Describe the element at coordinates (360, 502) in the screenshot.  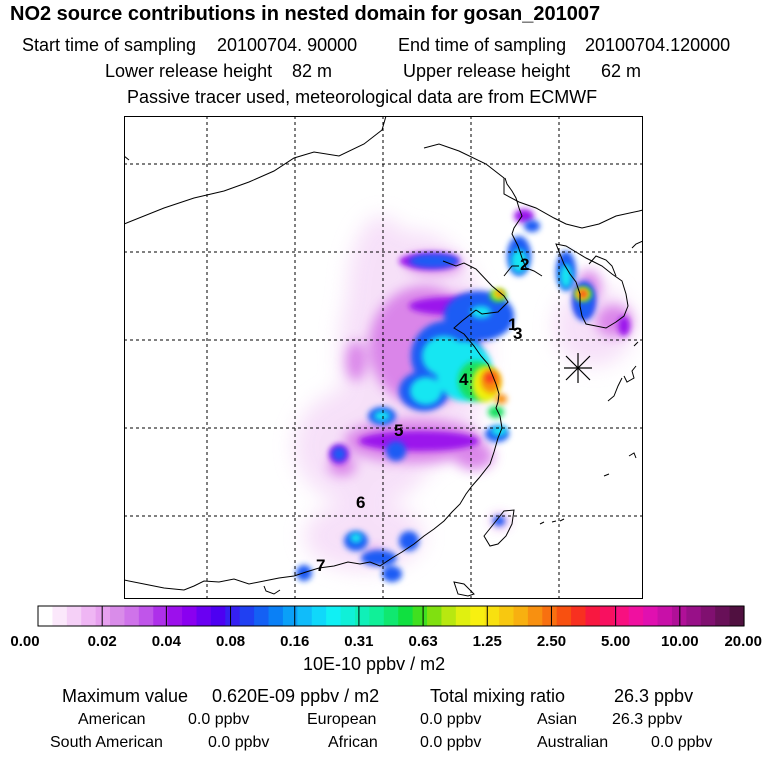
I see `region-label-6: 6` at that location.